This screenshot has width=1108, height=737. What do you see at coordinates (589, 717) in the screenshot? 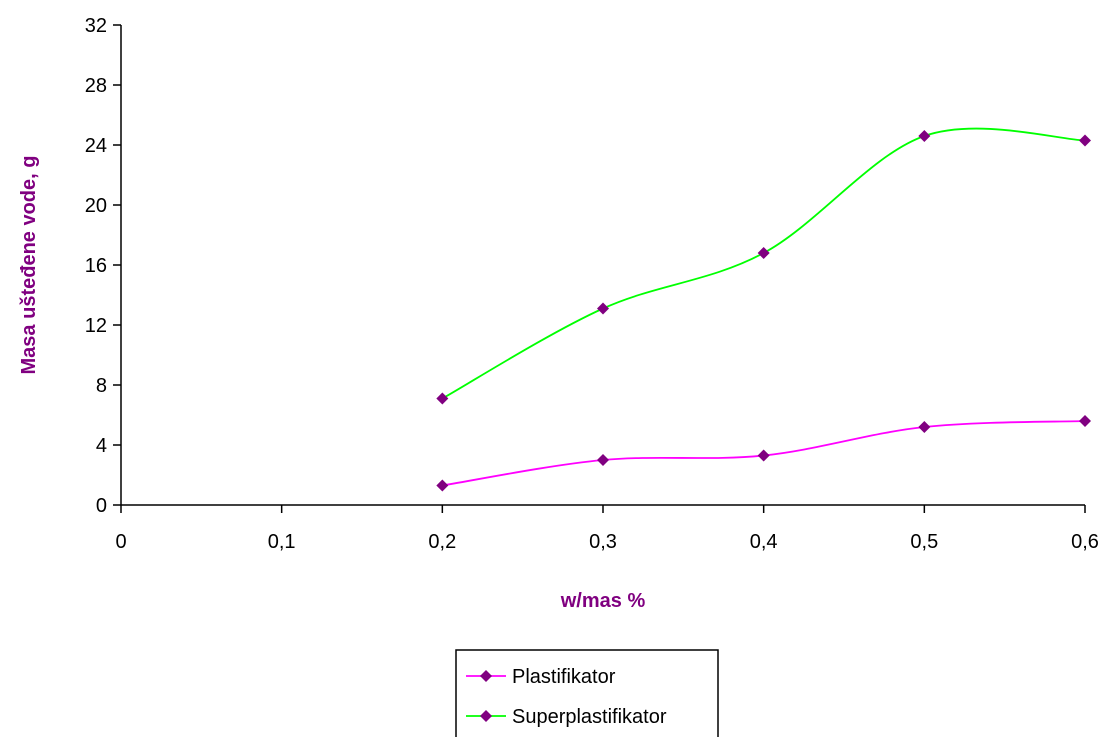
I see `legend-label-superplastifikator: Superplastifikator` at bounding box center [589, 717].